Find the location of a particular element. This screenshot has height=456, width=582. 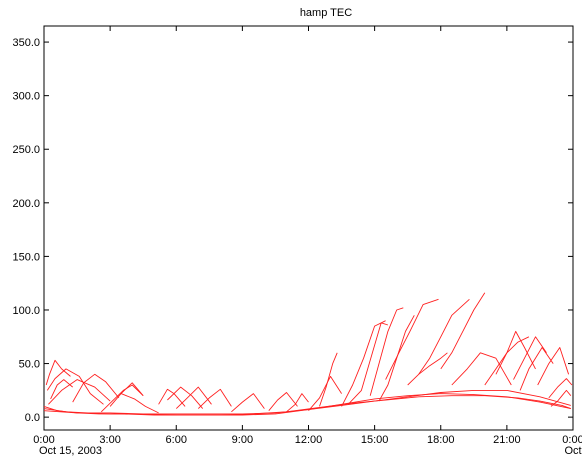

y-tick-label: 300.0 is located at coordinates (26, 97).